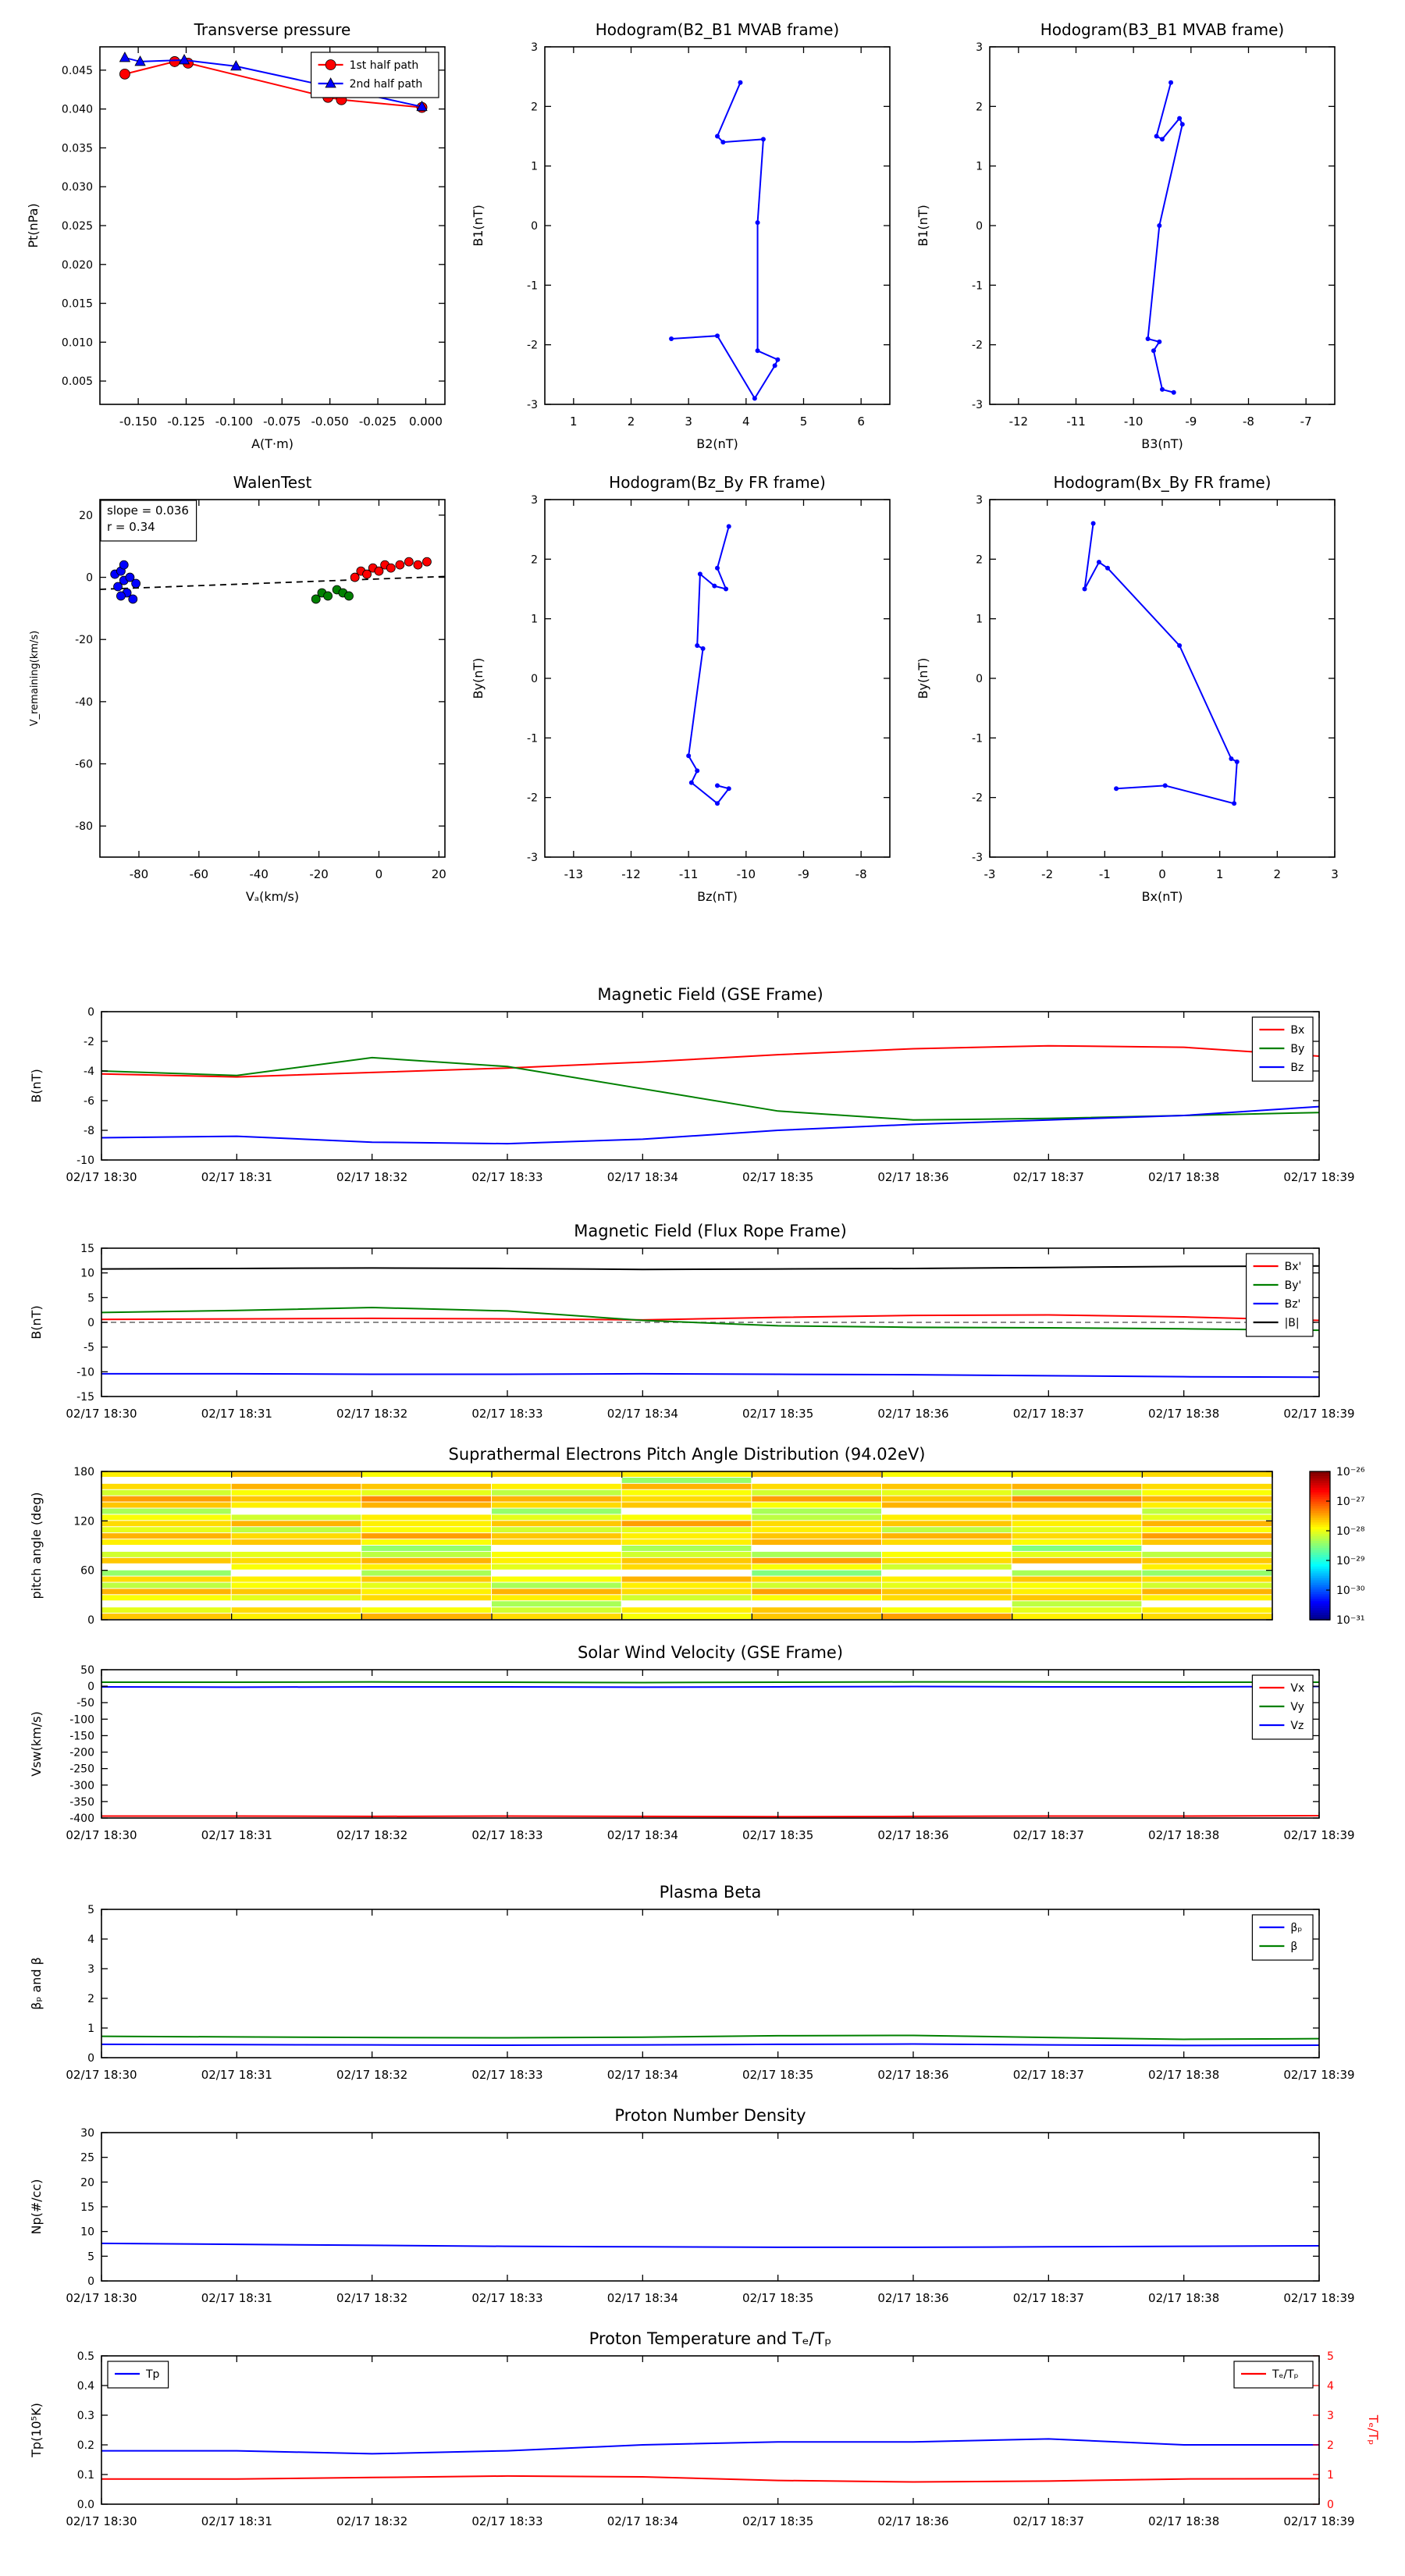  I want to click on svg-text: Vx, so click(1297, 1688).